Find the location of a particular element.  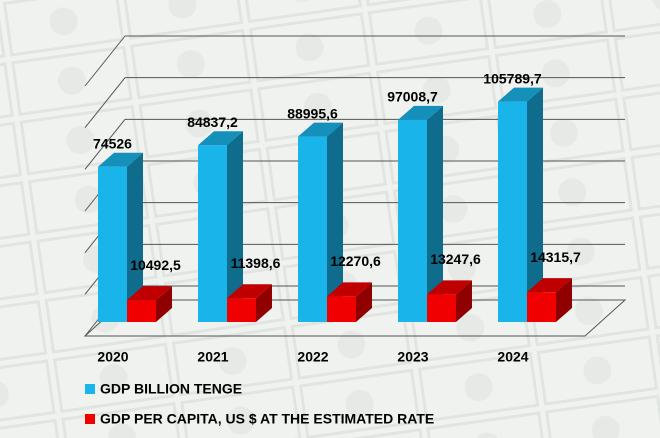

value-label: 74526 is located at coordinates (112, 143).